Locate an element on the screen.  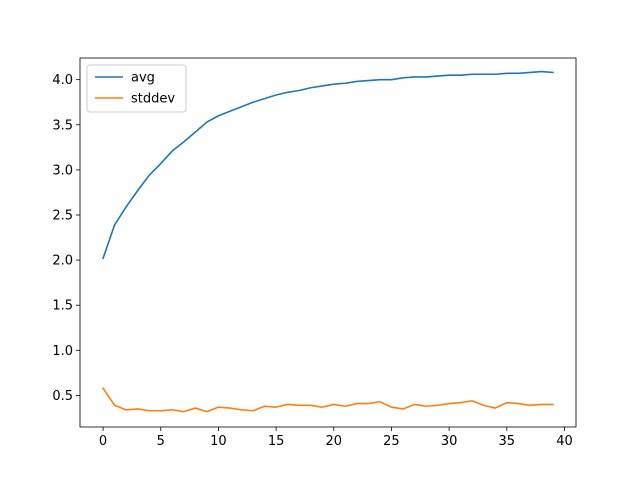
legend-label-stddev: stddev is located at coordinates (153, 99).